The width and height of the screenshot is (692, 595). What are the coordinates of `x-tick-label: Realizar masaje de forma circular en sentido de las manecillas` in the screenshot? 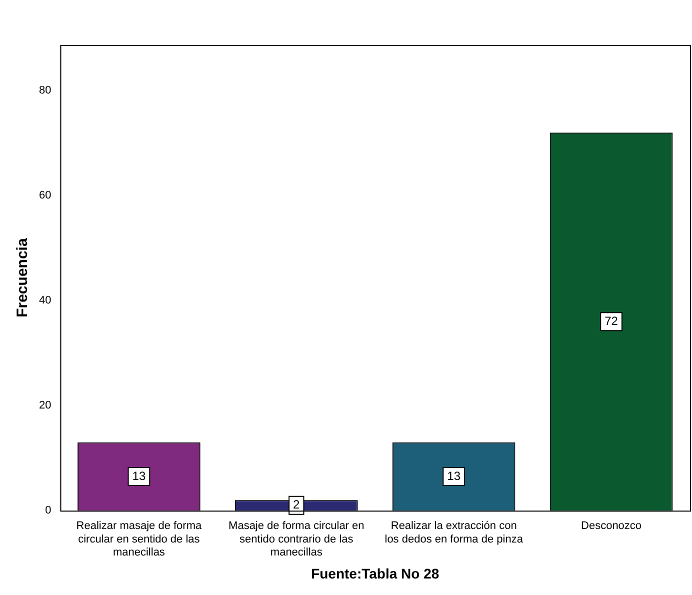 It's located at (139, 539).